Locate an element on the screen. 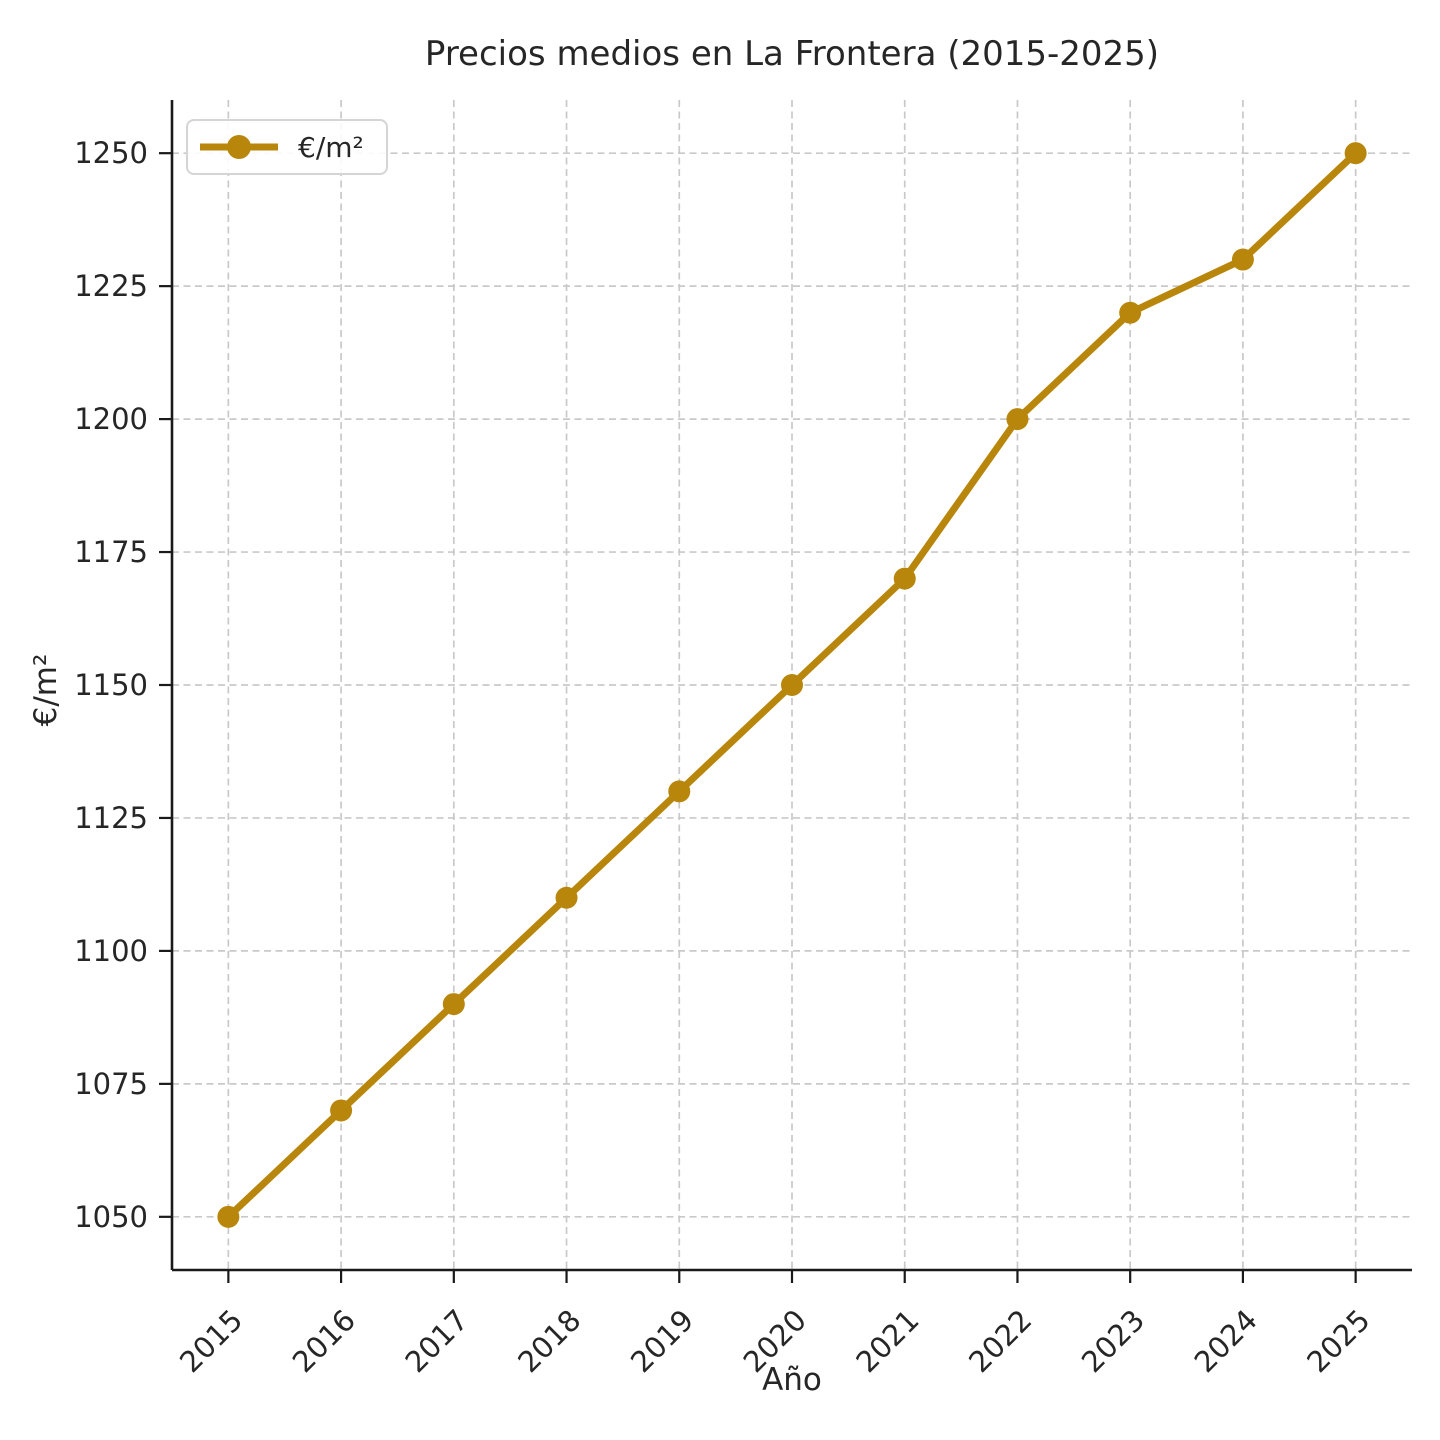 This screenshot has width=1440, height=1440. y-tick-label: 1150 is located at coordinates (111, 685).